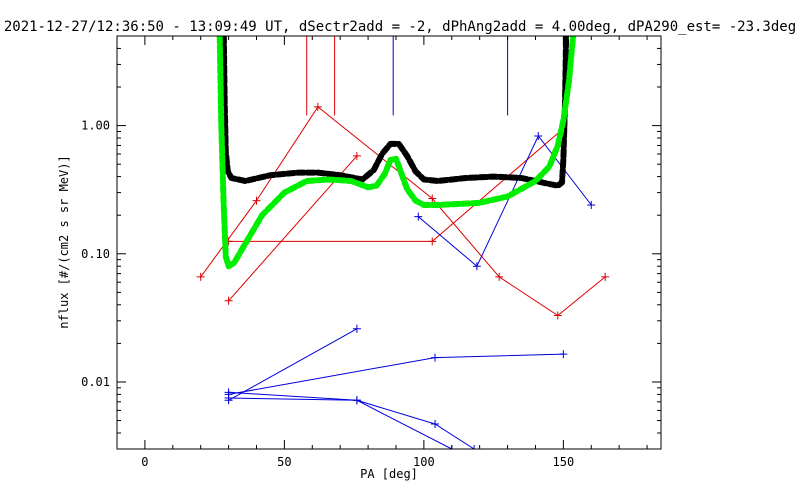 The image size is (800, 500). Describe the element at coordinates (424, 462) in the screenshot. I see `x-tick-label: 100` at that location.